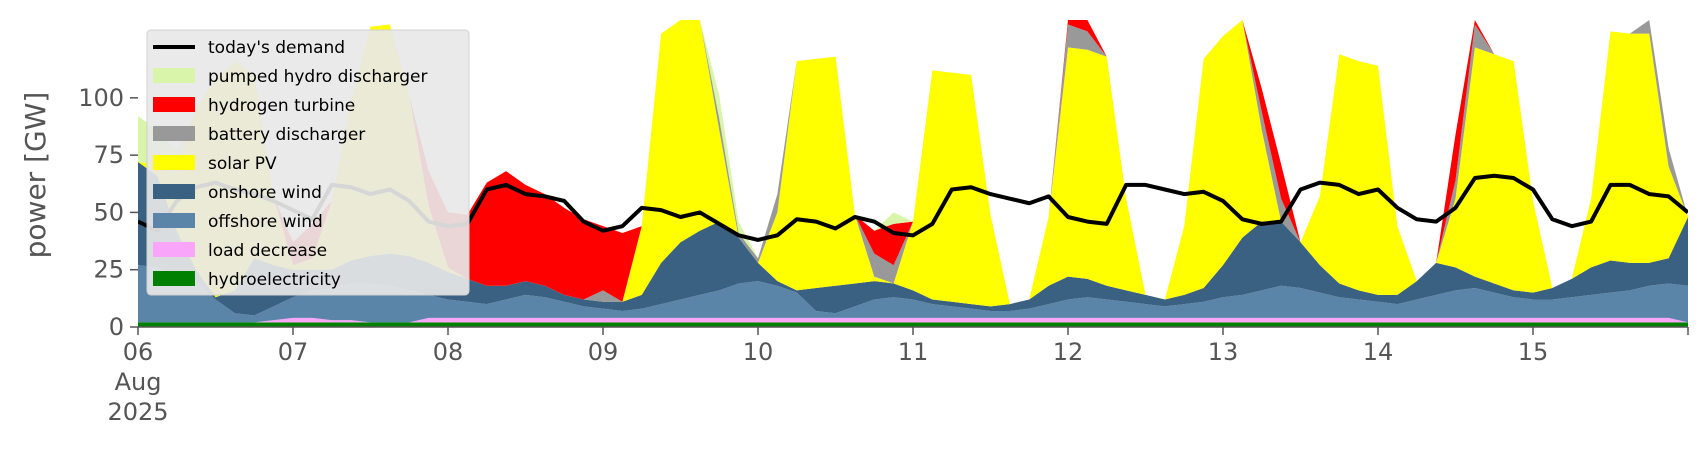 This screenshot has width=1706, height=460. What do you see at coordinates (174, 191) in the screenshot?
I see `legend-swatch-onshore-wind` at bounding box center [174, 191].